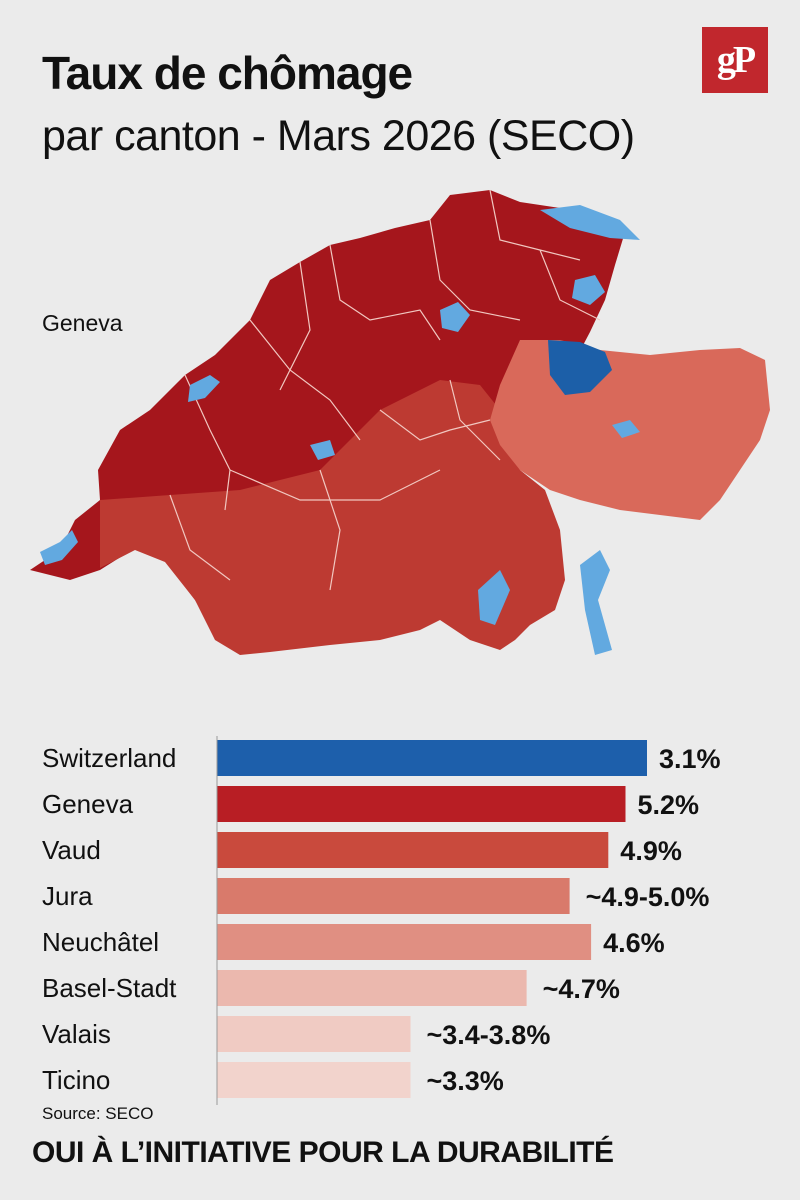 The image size is (800, 1200). Describe the element at coordinates (634, 943) in the screenshot. I see `data-label: 4.6%` at that location.